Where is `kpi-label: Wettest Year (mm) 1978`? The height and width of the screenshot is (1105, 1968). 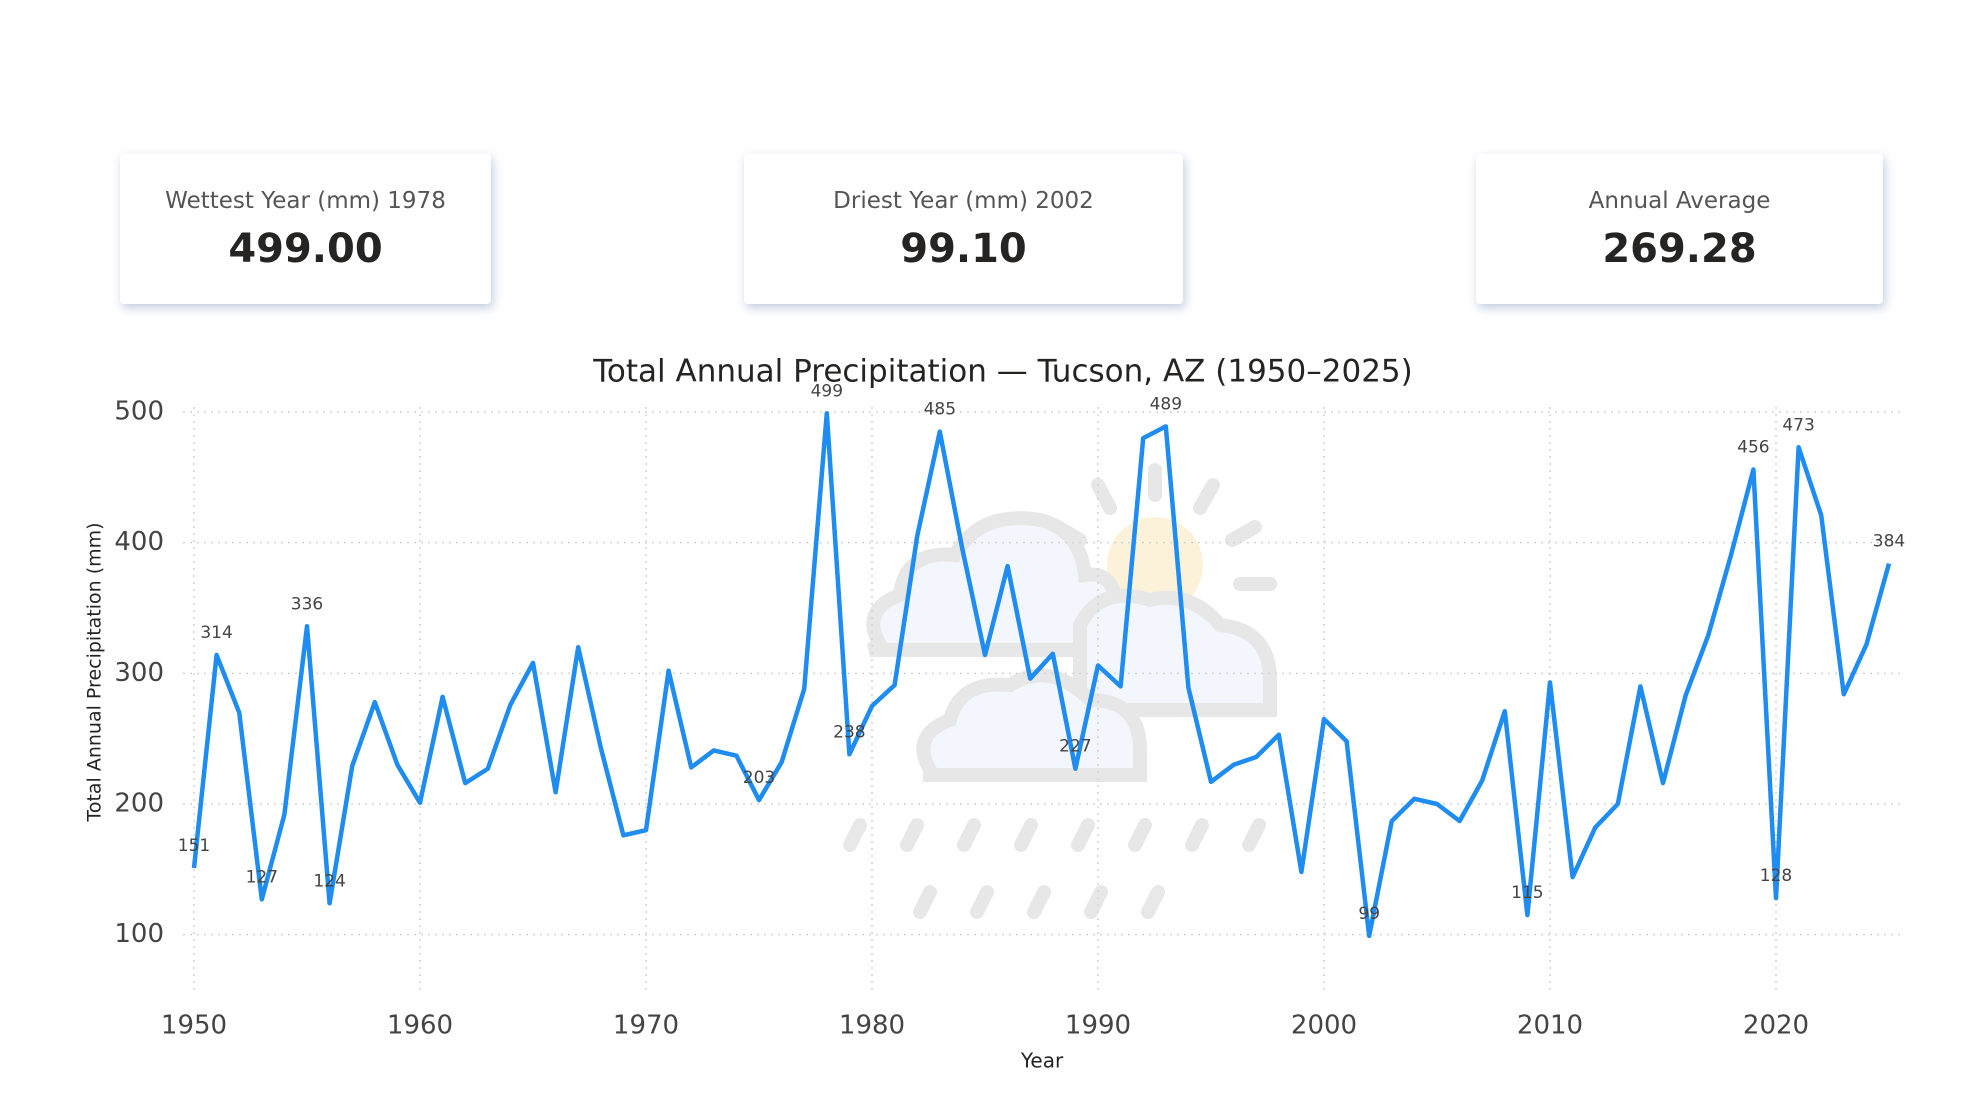 kpi-label: Wettest Year (mm) 1978 is located at coordinates (305, 201).